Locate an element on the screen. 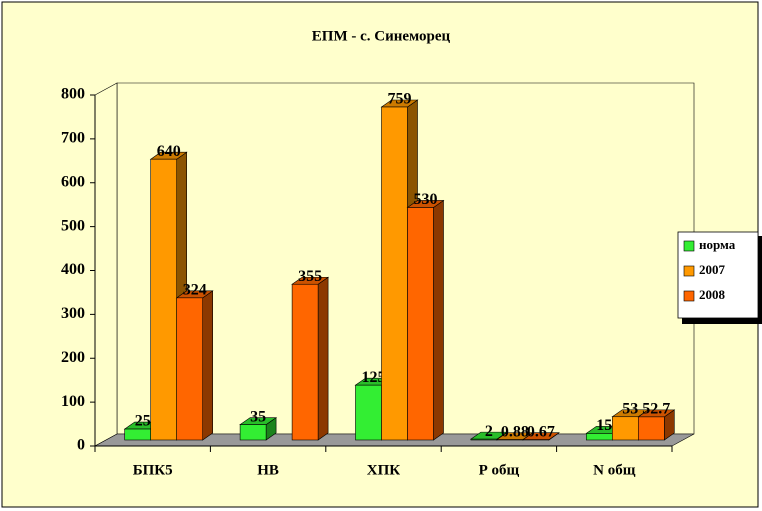  value-label: 0.88 is located at coordinates (515, 431).